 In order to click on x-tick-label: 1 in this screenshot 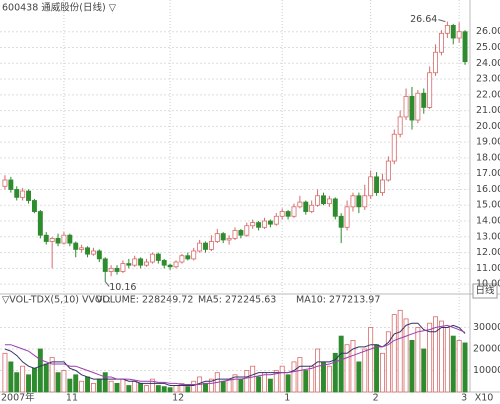, I will do `click(287, 398)`.